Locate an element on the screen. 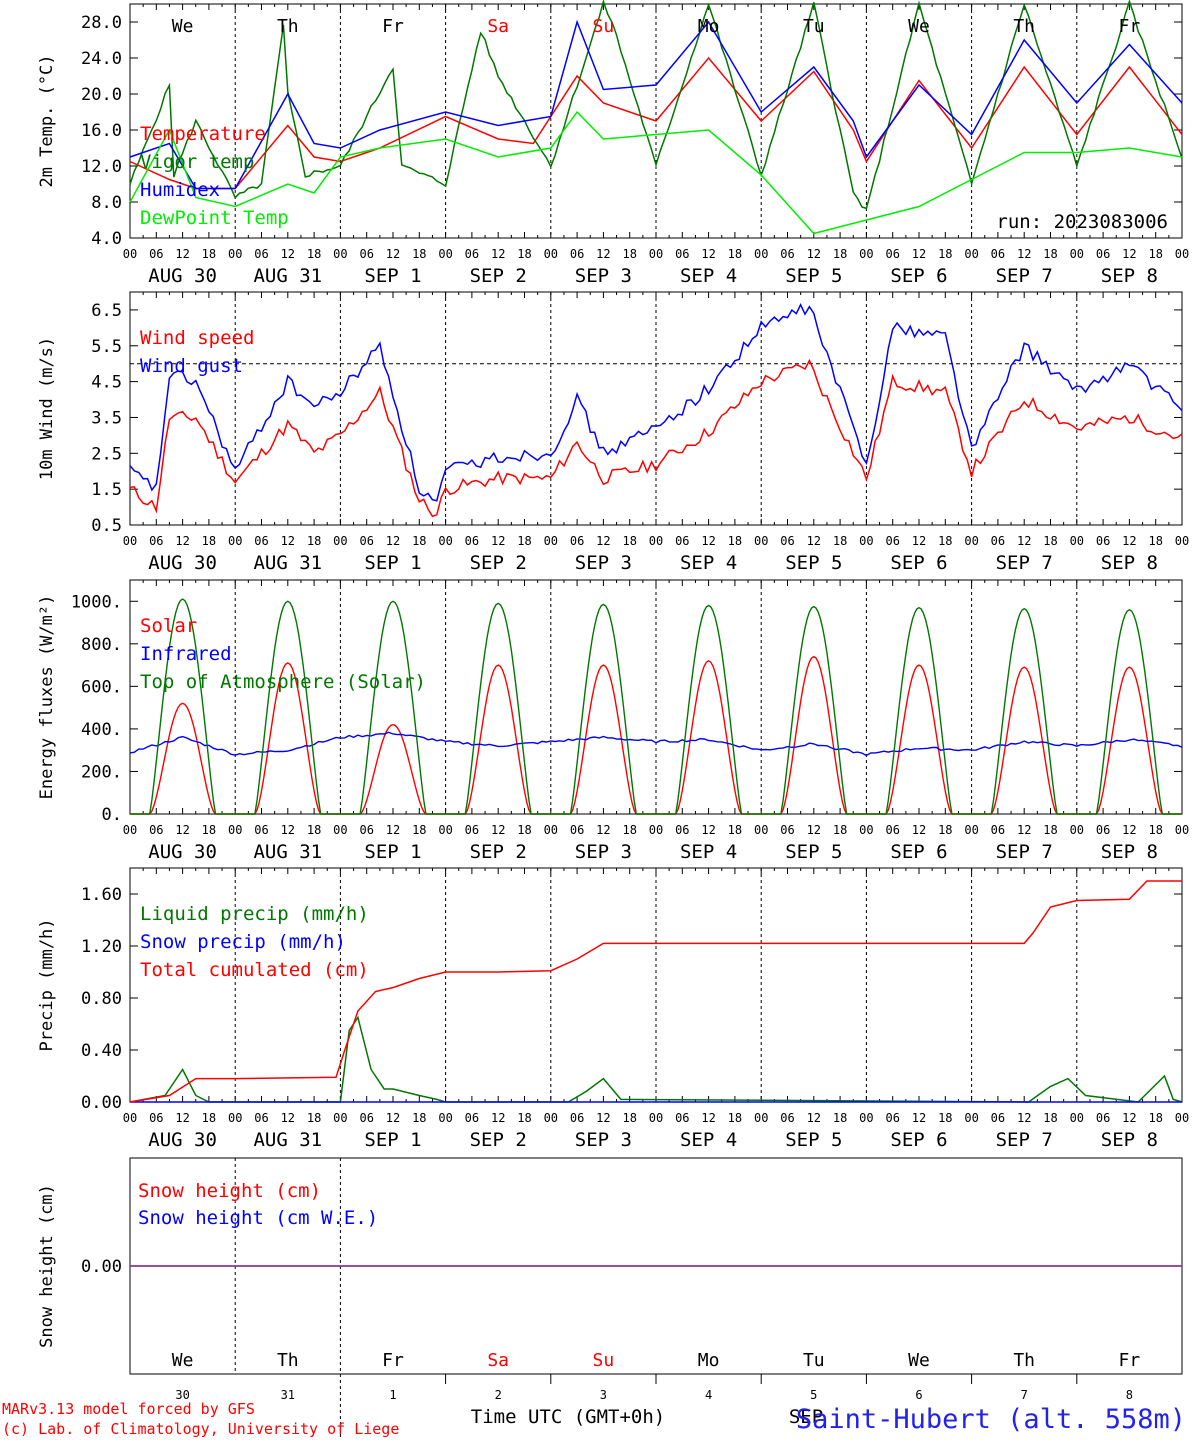 Image resolution: width=1194 pixels, height=1440 pixels. y-axis-label: 2m Temp. (°C) is located at coordinates (47, 120).